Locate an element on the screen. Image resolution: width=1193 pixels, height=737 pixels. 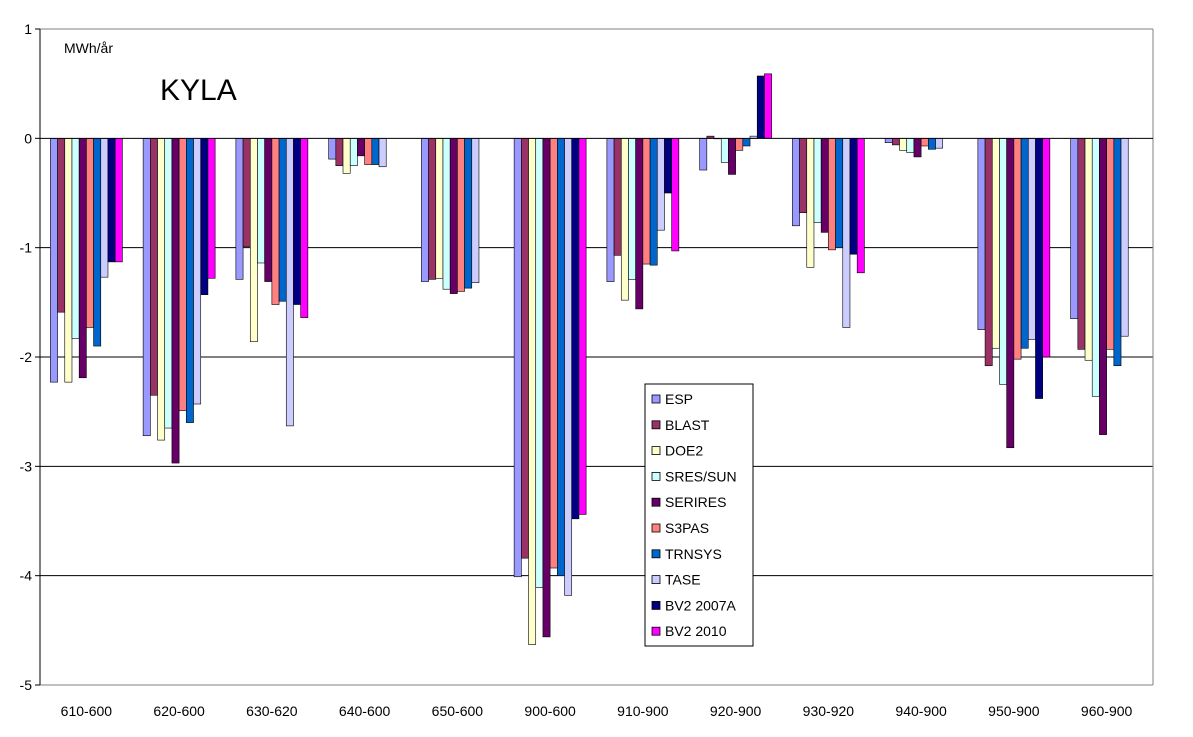
y-tick-label: 0 is located at coordinates (28, 138).